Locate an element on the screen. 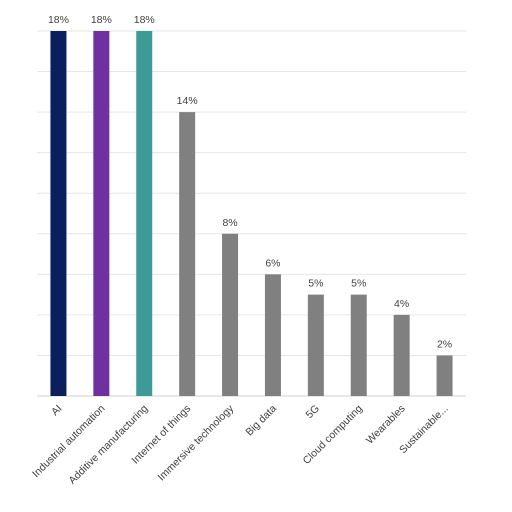 This screenshot has width=512, height=512. data-label: 14% is located at coordinates (187, 101).